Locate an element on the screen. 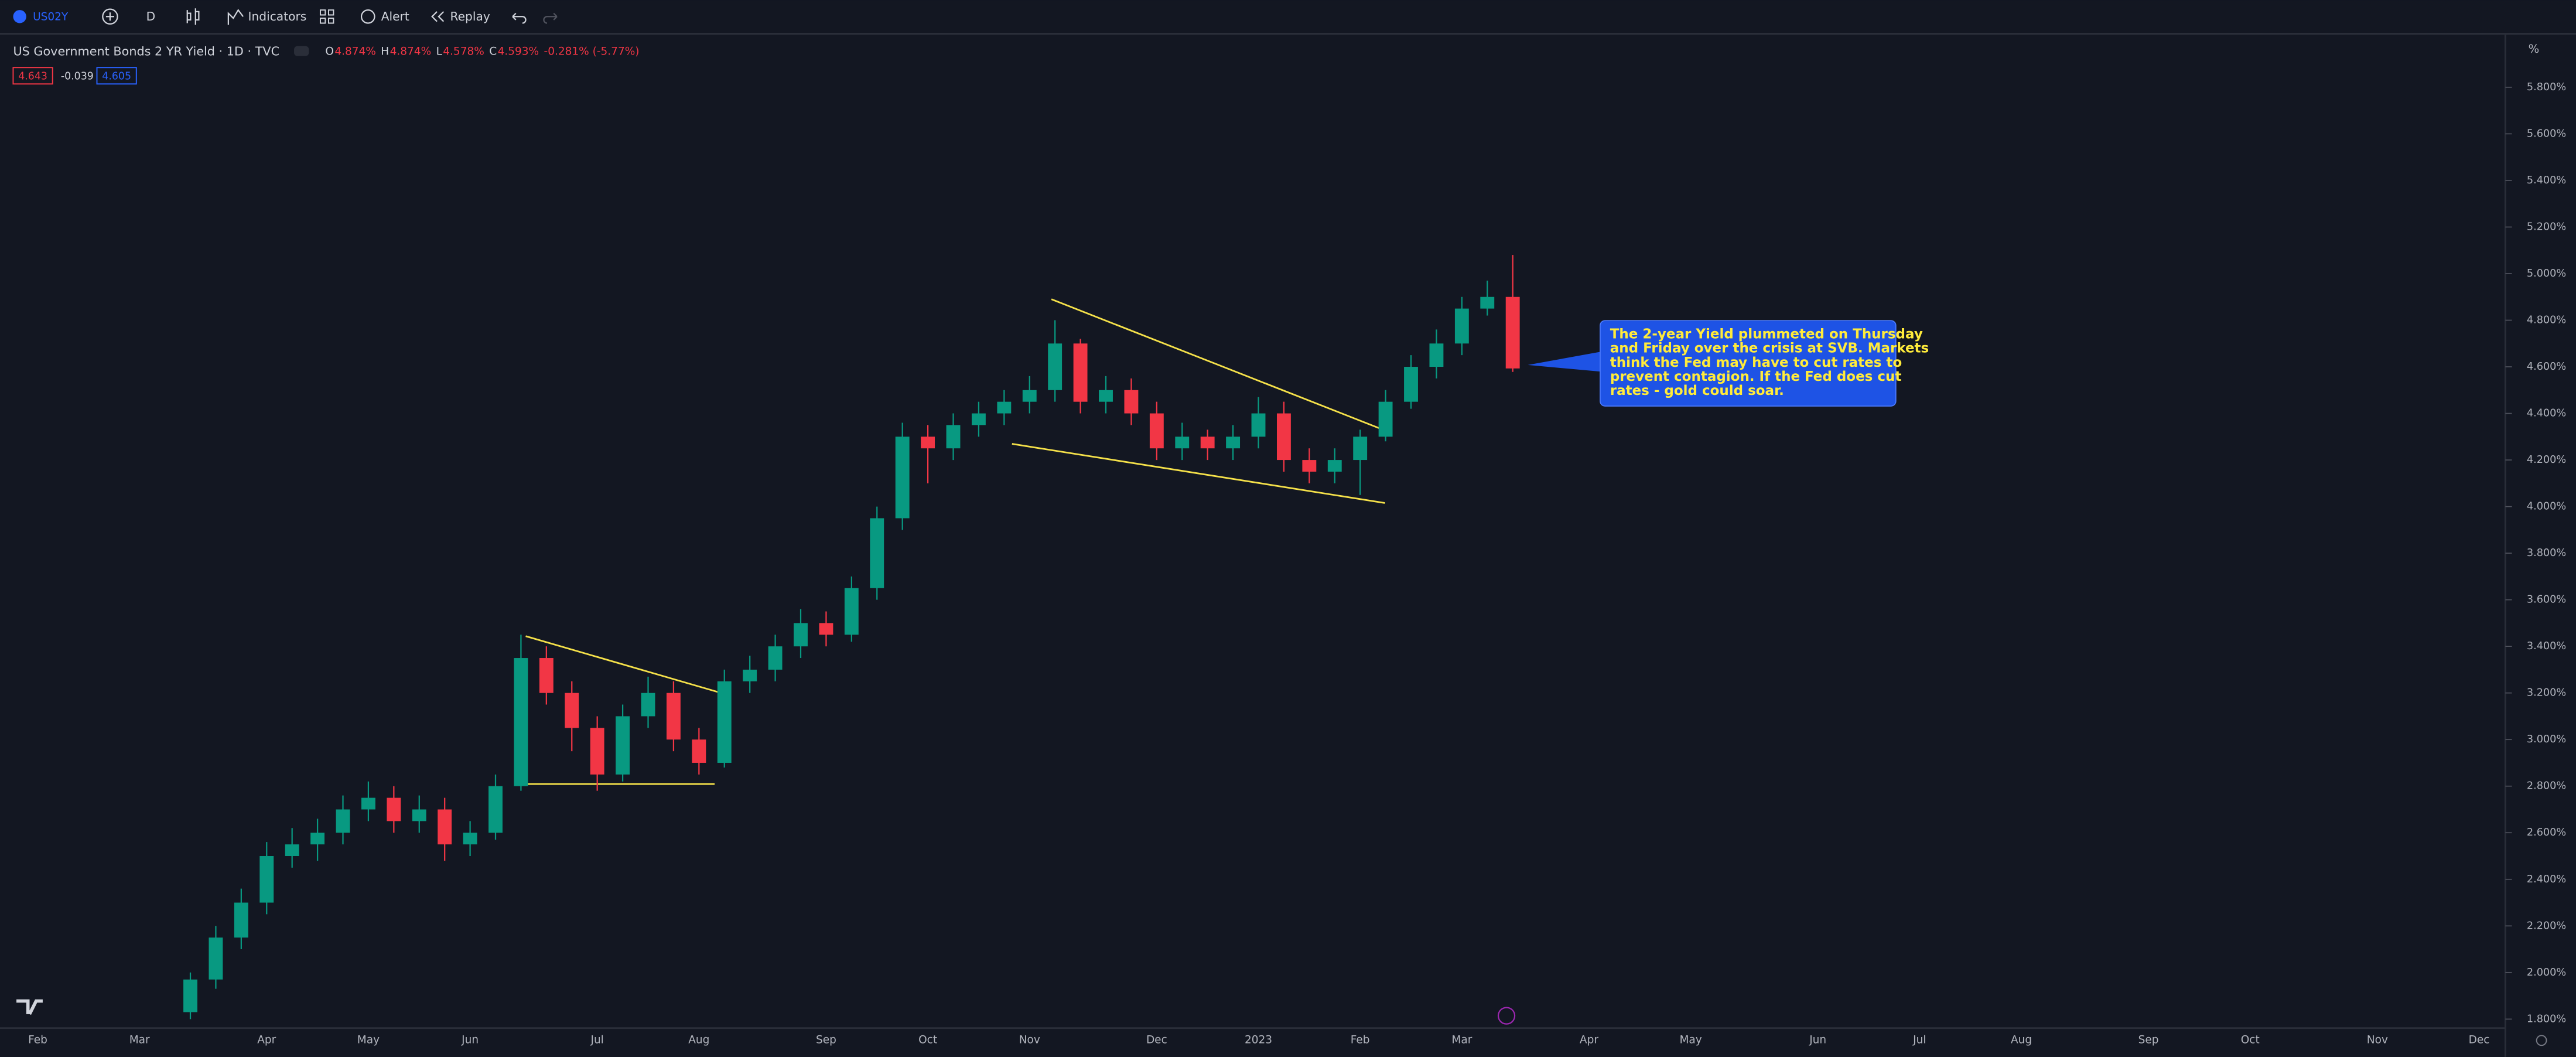  callout-box is located at coordinates (1749, 363).